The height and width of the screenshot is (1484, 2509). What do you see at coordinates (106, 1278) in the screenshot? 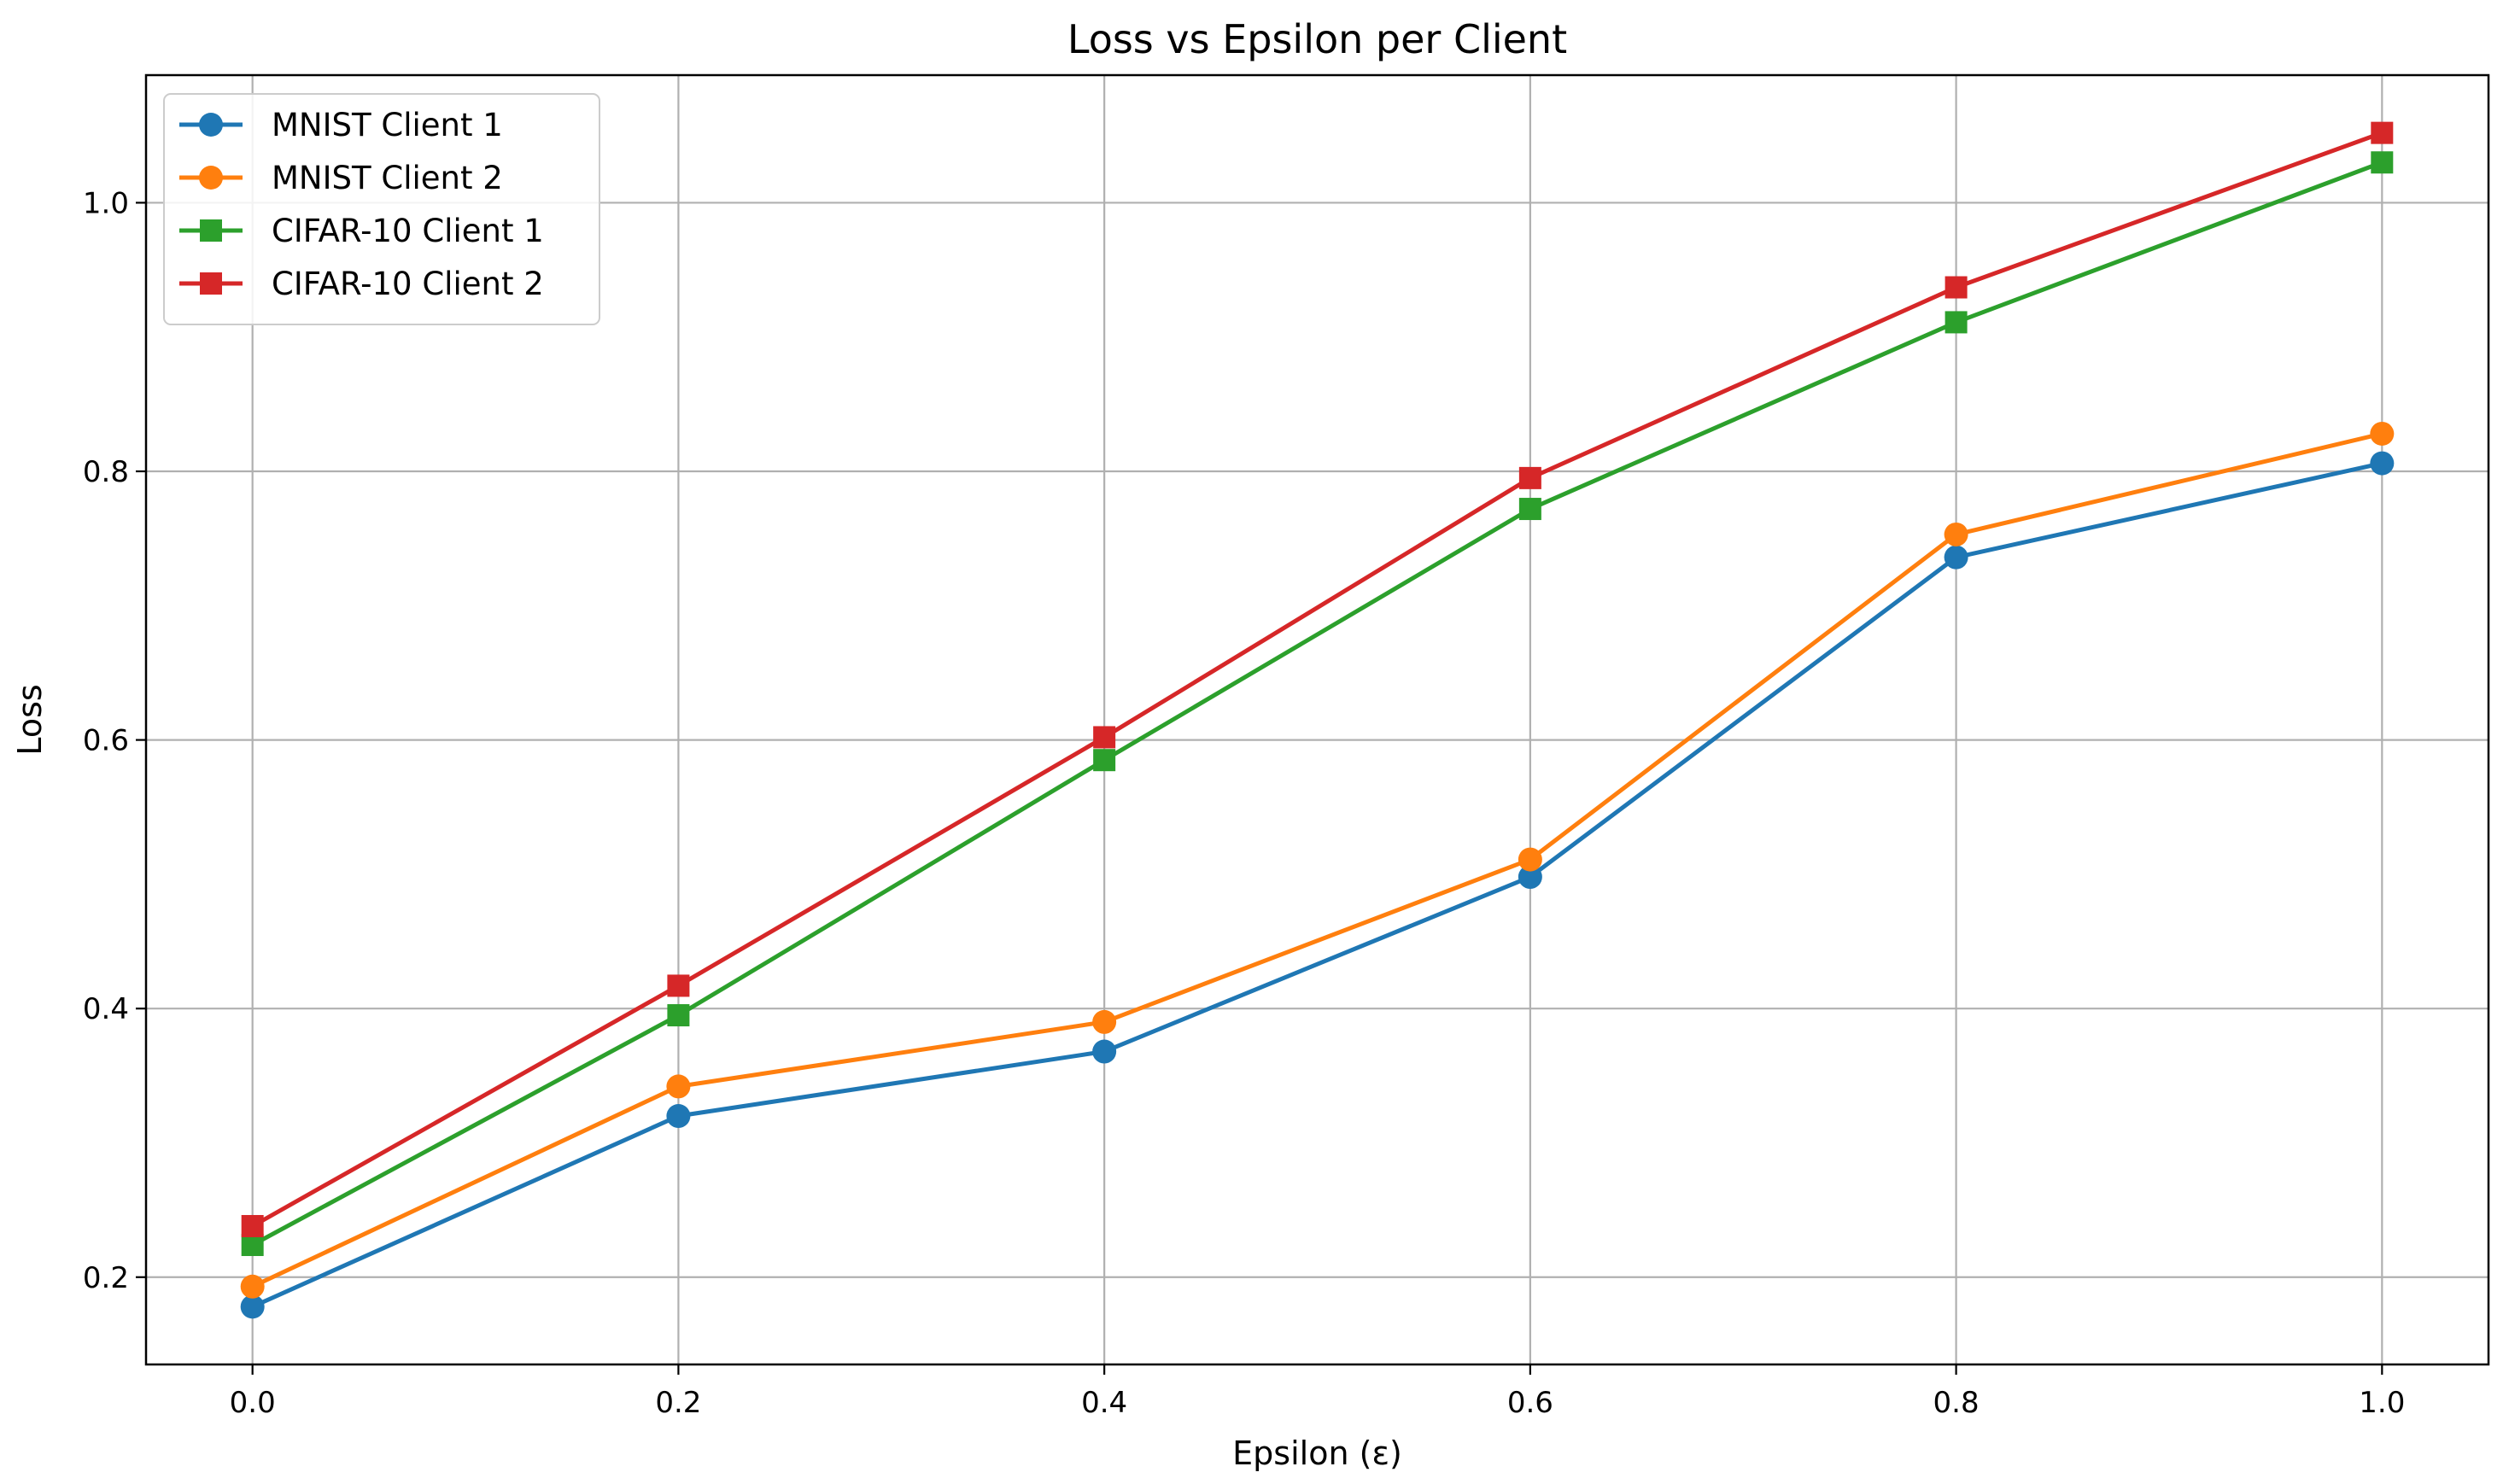
I see `y-tick-label: 0.2` at bounding box center [106, 1278].